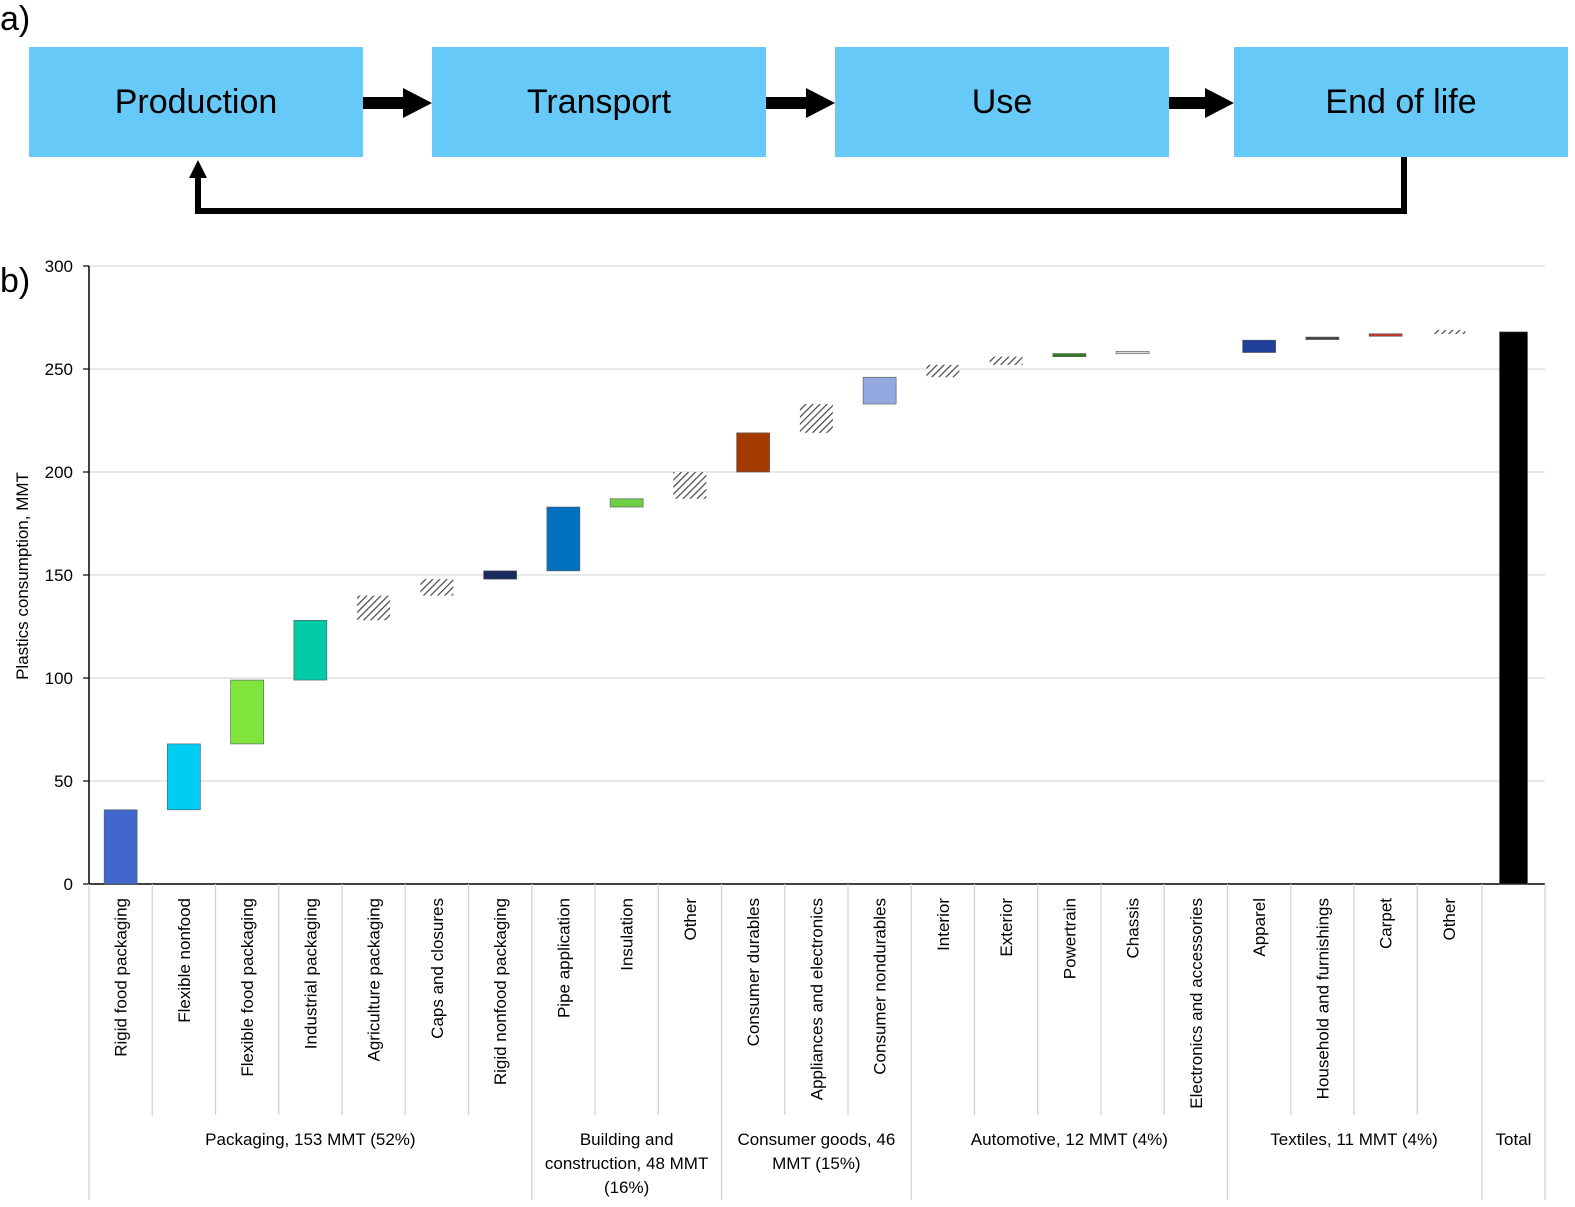 The height and width of the screenshot is (1207, 1575). I want to click on bar-flexible-food-packaging, so click(247, 712).